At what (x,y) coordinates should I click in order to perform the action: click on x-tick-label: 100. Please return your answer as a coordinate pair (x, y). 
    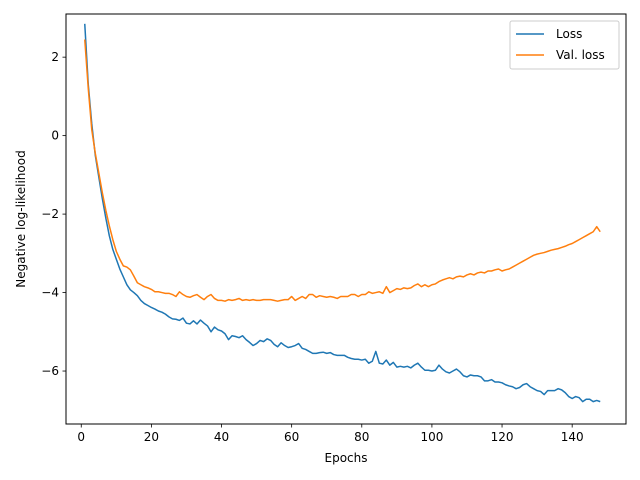
    Looking at the image, I should click on (431, 437).